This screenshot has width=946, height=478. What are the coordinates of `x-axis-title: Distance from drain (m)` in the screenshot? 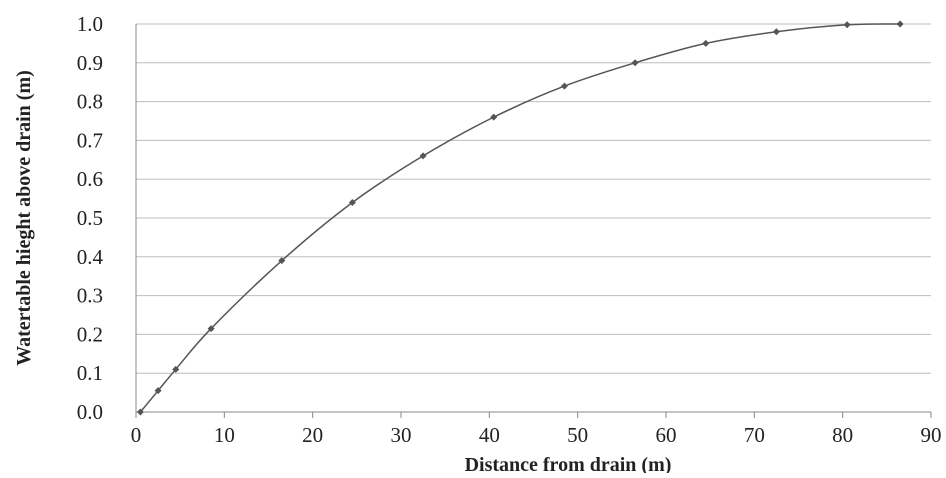 It's located at (568, 463).